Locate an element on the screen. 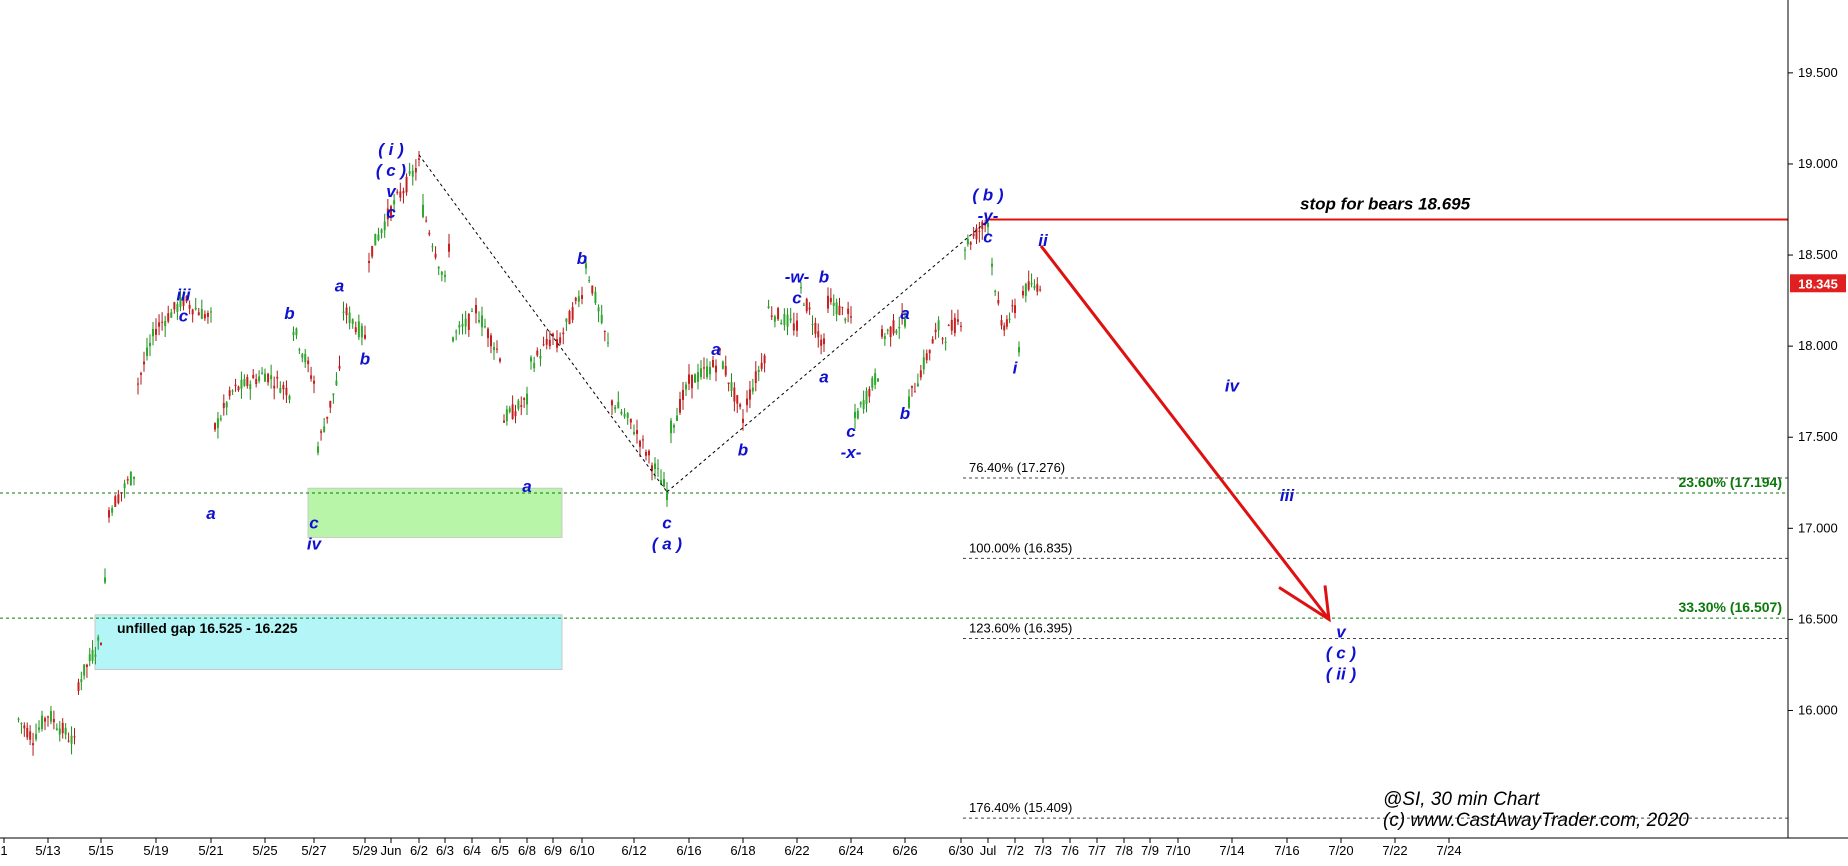  x-tick-label: 7/22 is located at coordinates (1394, 850).